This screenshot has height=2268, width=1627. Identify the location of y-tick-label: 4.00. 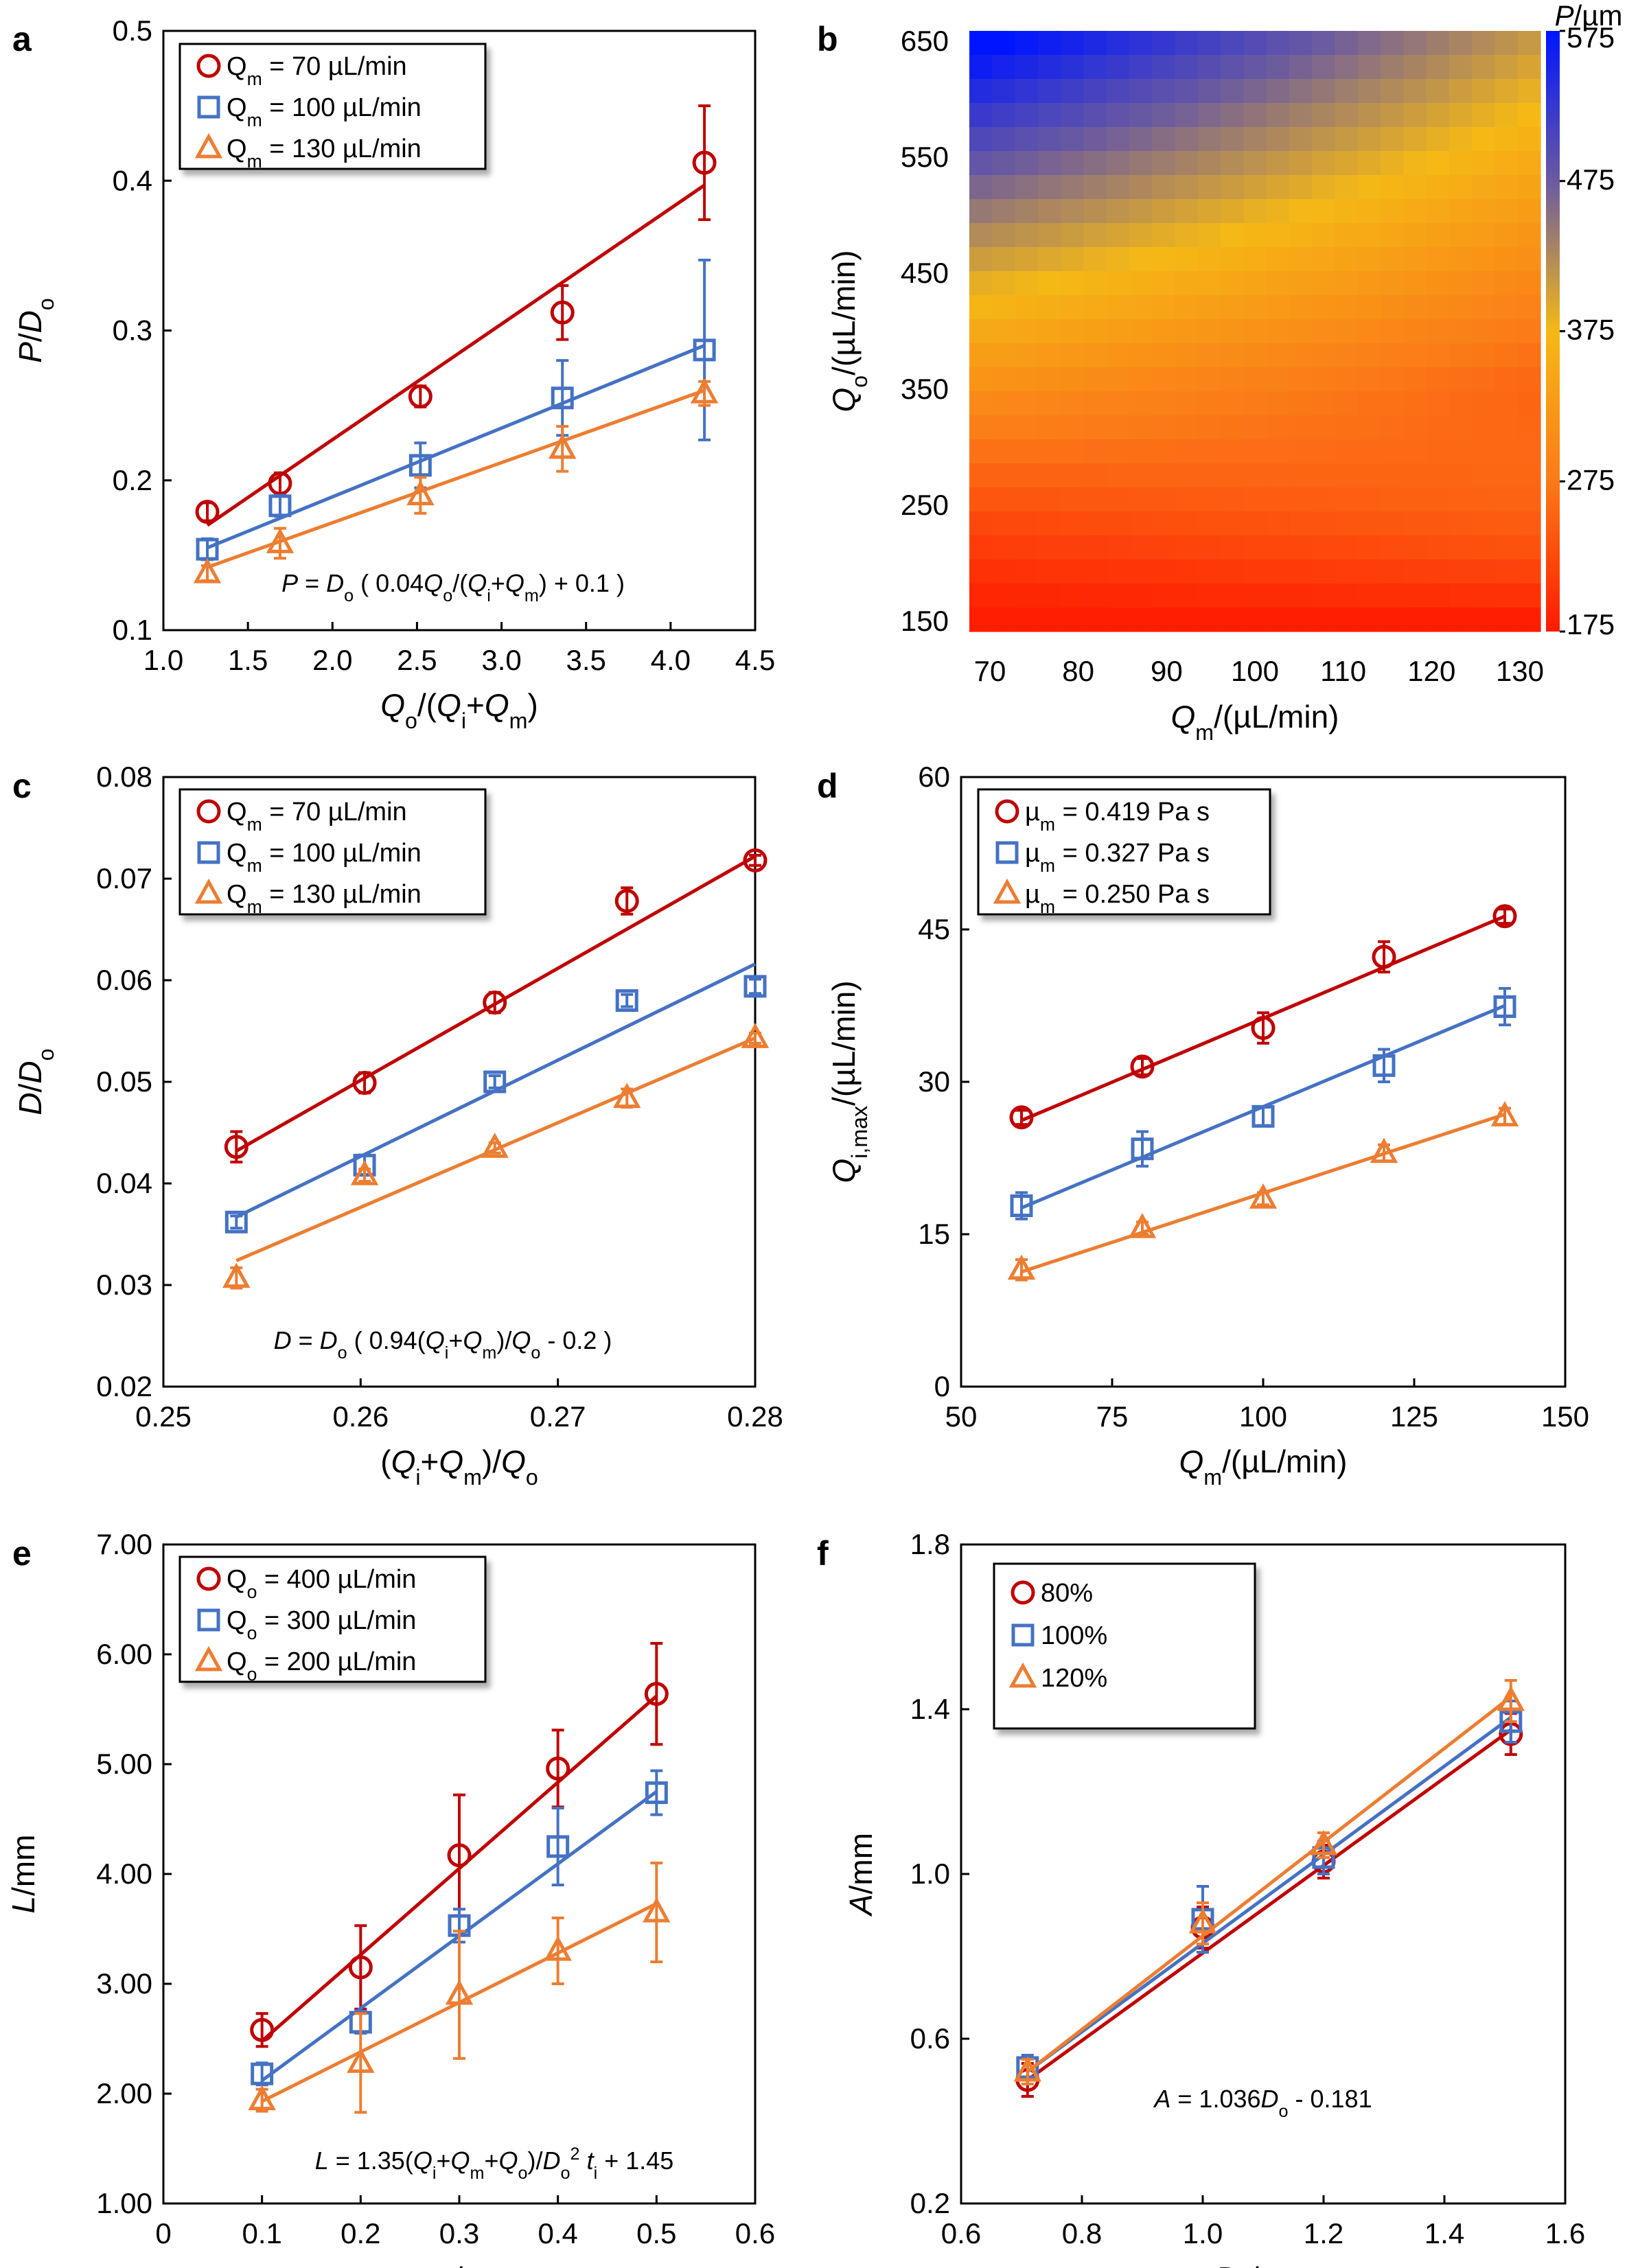
(124, 1874).